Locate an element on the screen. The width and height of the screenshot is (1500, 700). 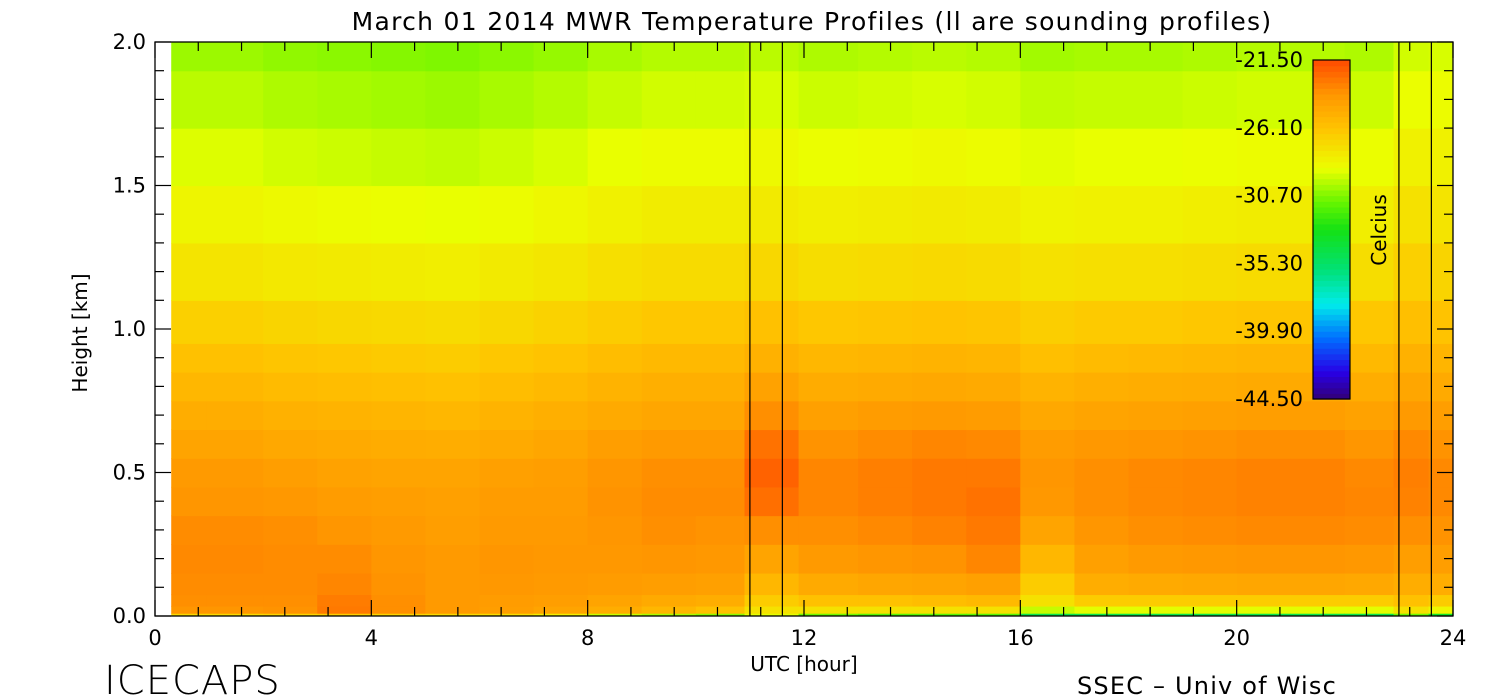
colorbar-frame is located at coordinates (1331, 229).